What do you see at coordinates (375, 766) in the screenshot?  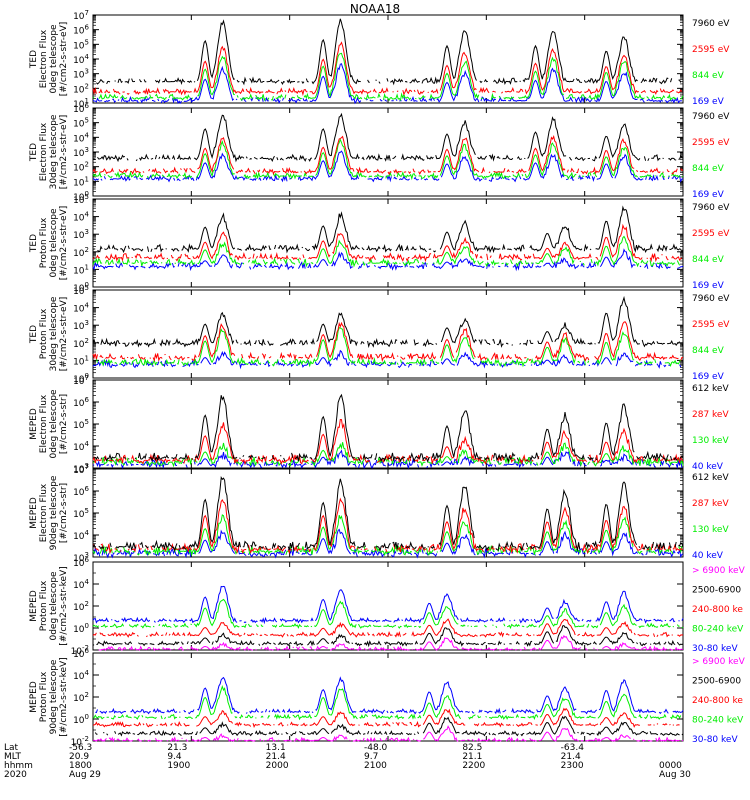 I see `footer-hhmm-value: 2100` at bounding box center [375, 766].